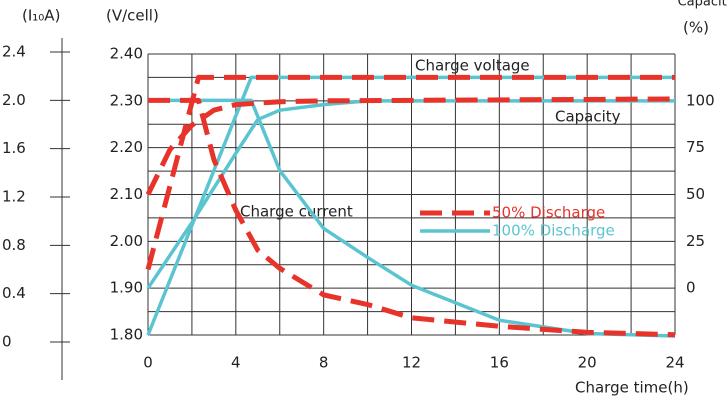 This screenshot has height=400, width=727. I want to click on y2-tick-label: 100, so click(700, 100).